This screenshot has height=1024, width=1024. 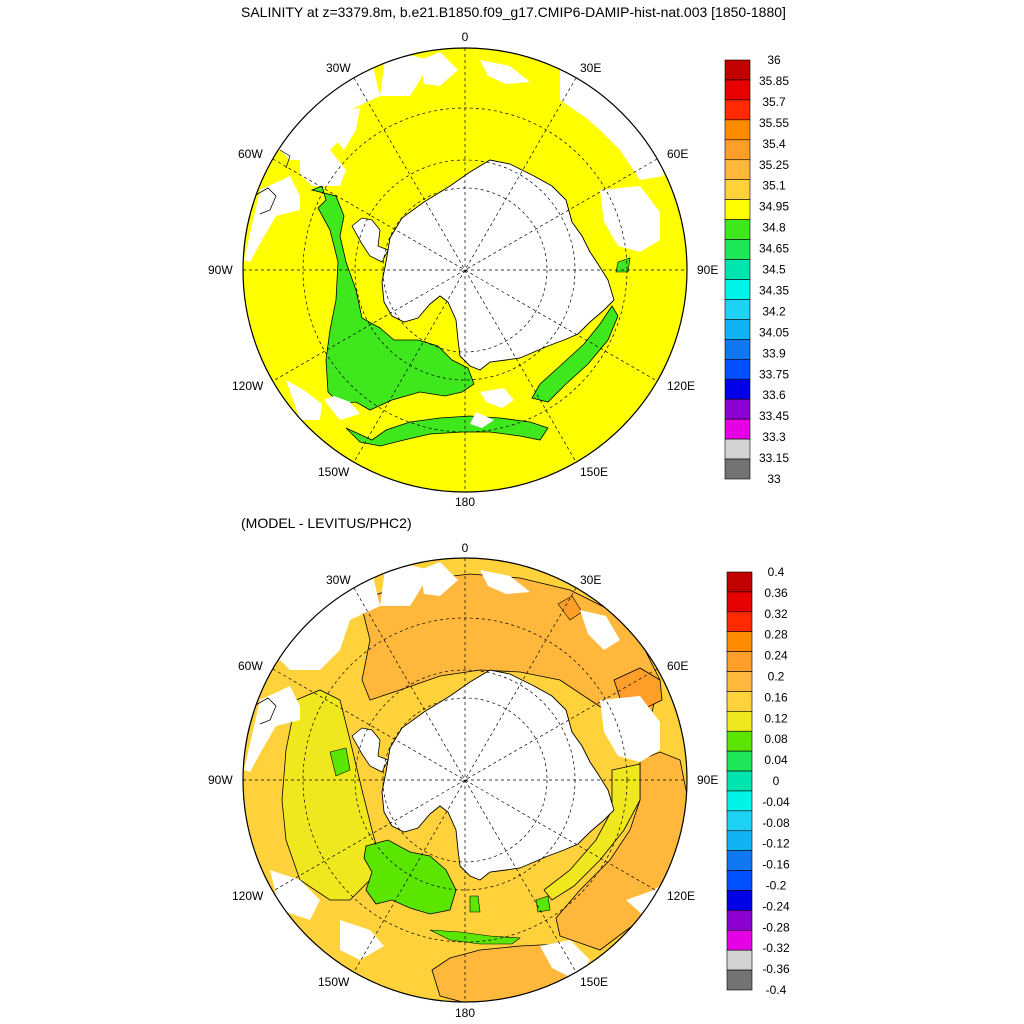 What do you see at coordinates (776, 697) in the screenshot?
I see `colorbar-tick-label: 0.16` at bounding box center [776, 697].